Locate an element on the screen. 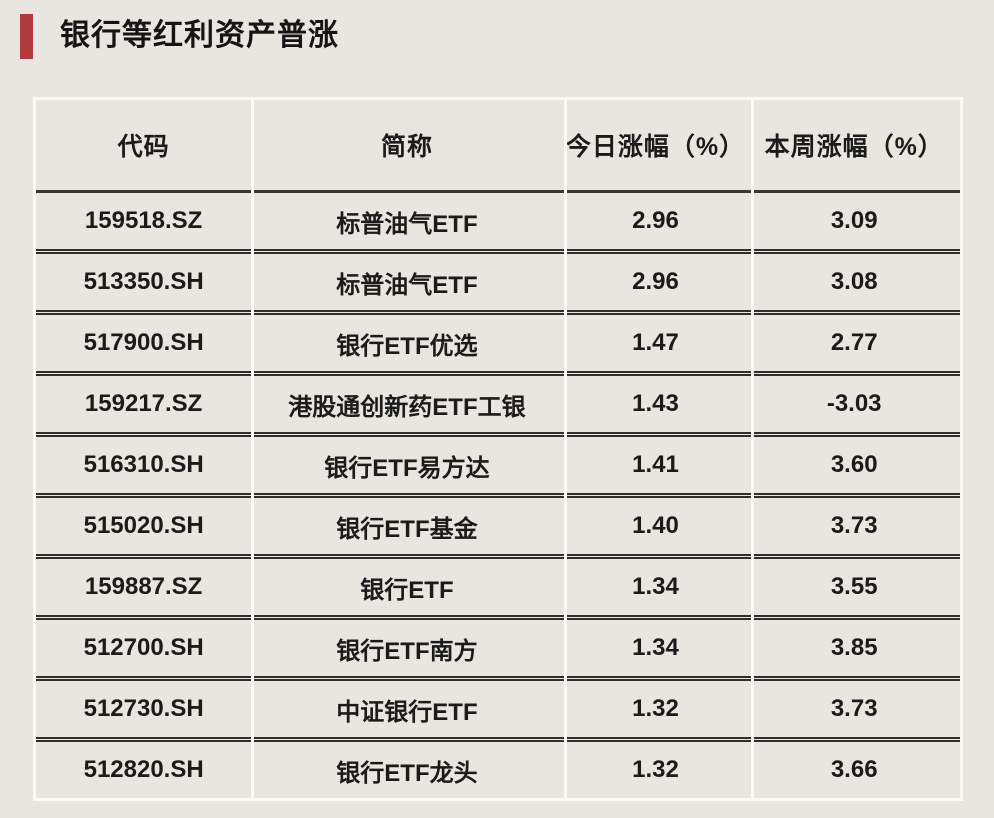 The width and height of the screenshot is (994, 818). code-cell: 513350.SH is located at coordinates (144, 283).